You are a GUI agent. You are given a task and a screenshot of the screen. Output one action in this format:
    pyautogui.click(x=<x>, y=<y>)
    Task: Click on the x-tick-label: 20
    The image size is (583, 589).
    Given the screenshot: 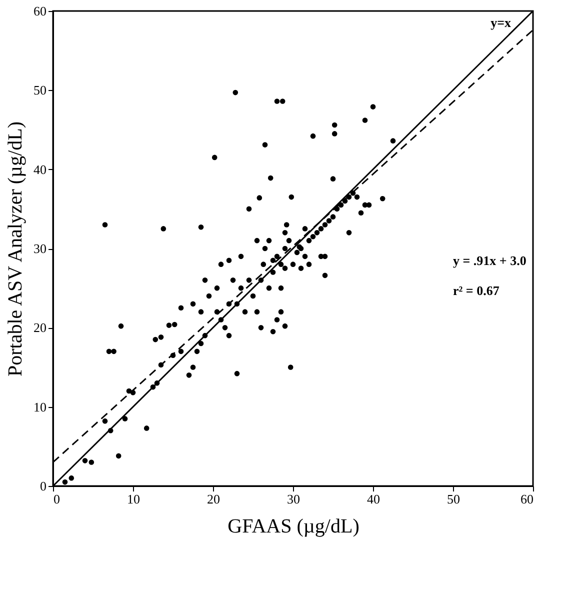 What is the action you would take?
    pyautogui.click(x=213, y=499)
    